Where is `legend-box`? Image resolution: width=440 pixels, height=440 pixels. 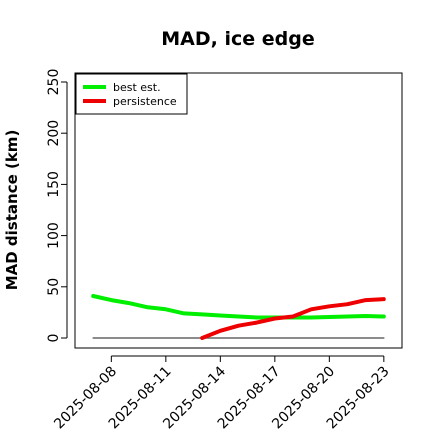
legend-box is located at coordinates (131, 94).